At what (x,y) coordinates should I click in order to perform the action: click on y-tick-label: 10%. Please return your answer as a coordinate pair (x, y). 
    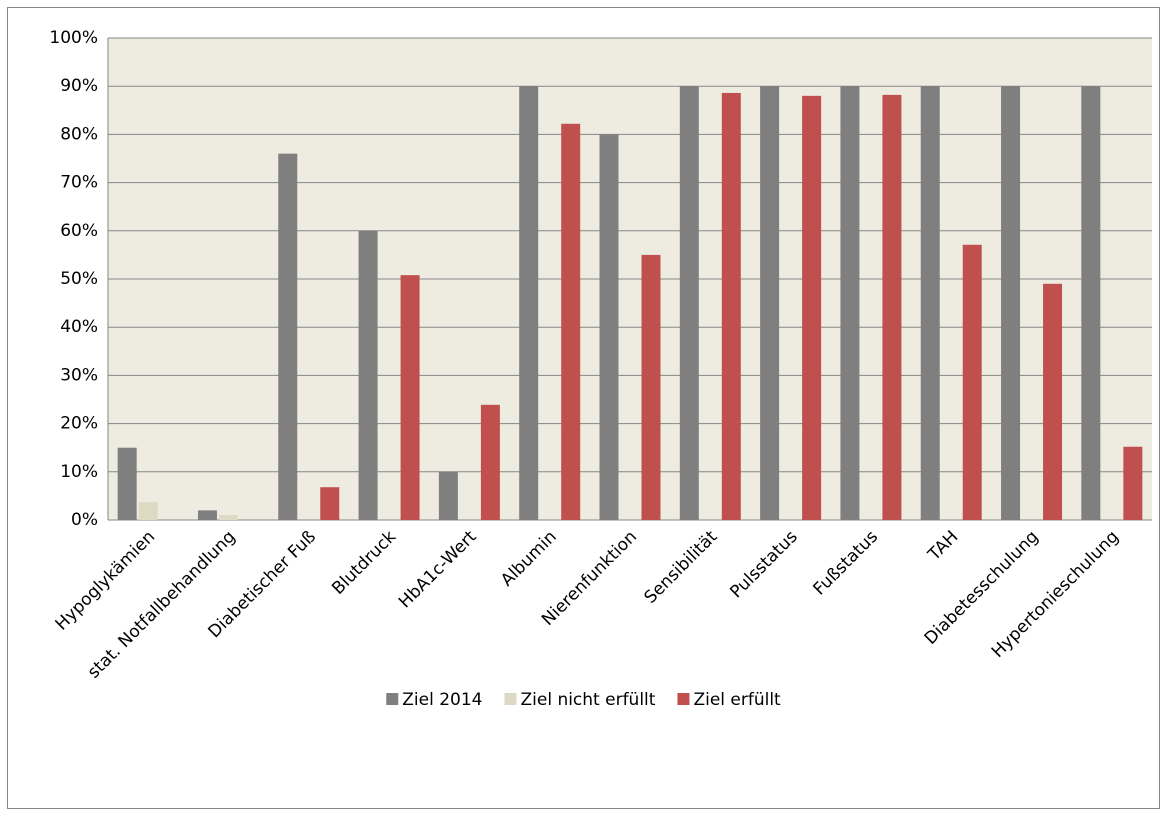
    Looking at the image, I should click on (79, 472).